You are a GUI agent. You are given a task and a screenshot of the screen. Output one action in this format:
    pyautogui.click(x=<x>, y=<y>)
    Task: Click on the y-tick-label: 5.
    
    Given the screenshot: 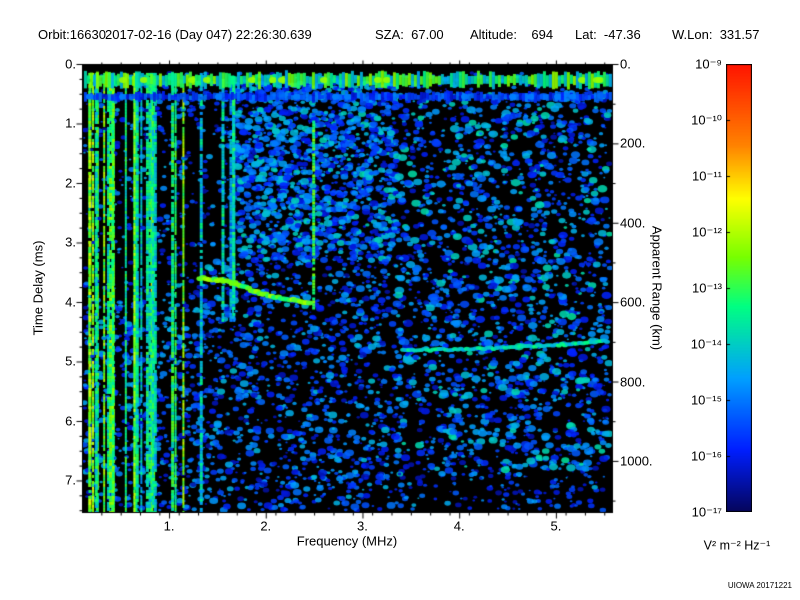 What is the action you would take?
    pyautogui.click(x=70, y=361)
    